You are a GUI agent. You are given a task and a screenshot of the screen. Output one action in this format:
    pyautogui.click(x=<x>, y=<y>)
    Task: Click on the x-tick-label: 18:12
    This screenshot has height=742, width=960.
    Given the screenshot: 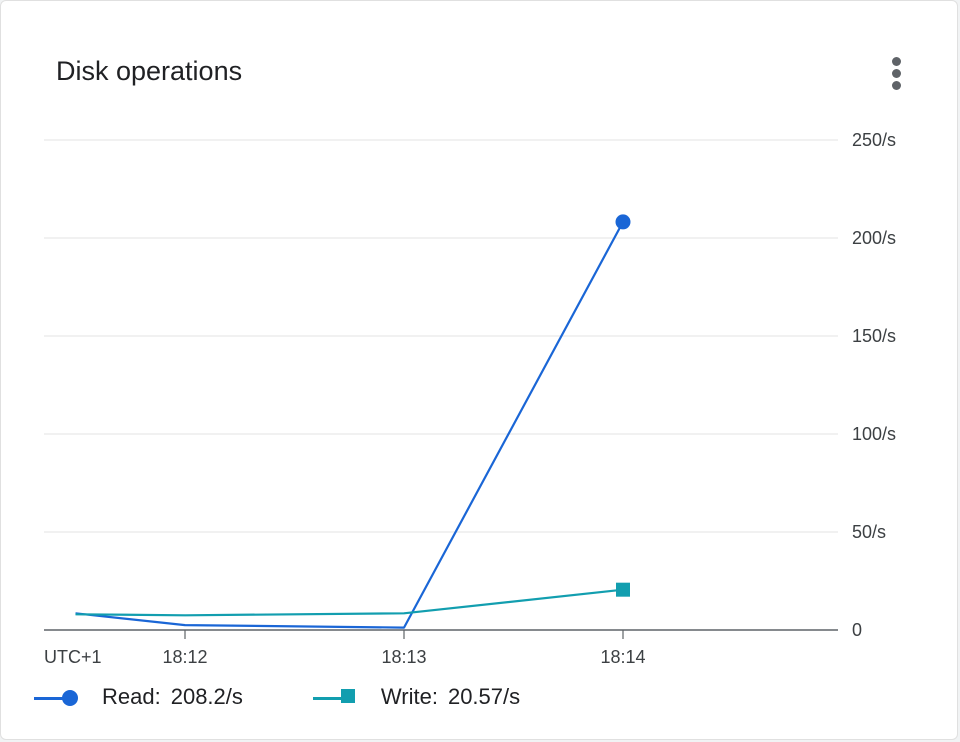 What is the action you would take?
    pyautogui.click(x=184, y=657)
    